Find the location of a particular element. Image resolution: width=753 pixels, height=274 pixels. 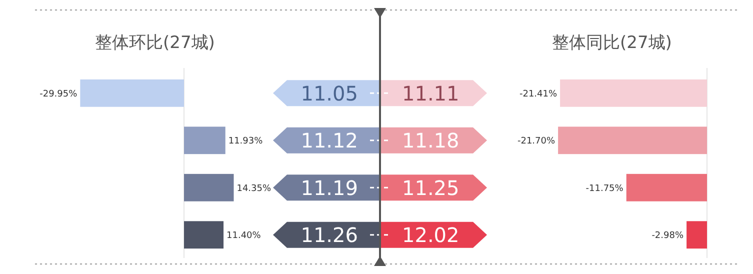

data-label: 11.40% is located at coordinates (244, 236).